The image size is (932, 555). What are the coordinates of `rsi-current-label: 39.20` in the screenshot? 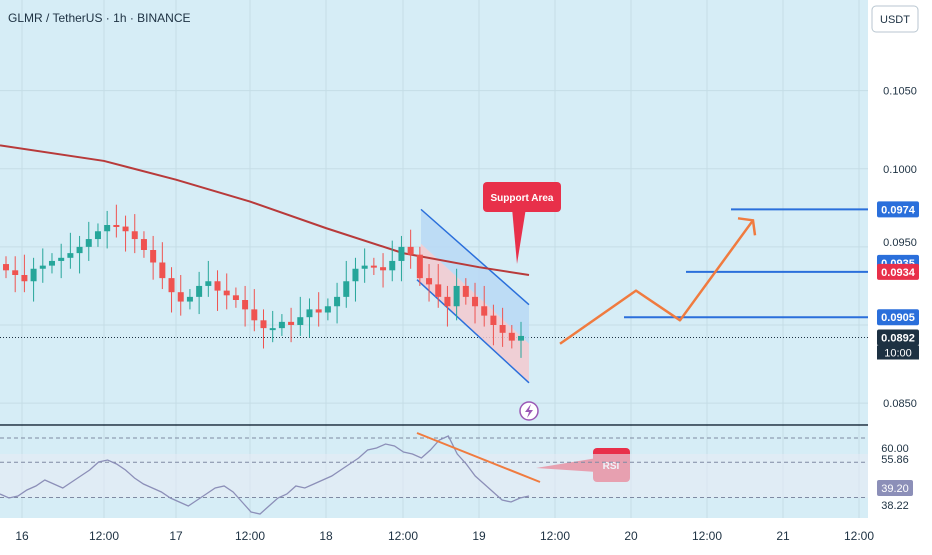 It's located at (895, 489).